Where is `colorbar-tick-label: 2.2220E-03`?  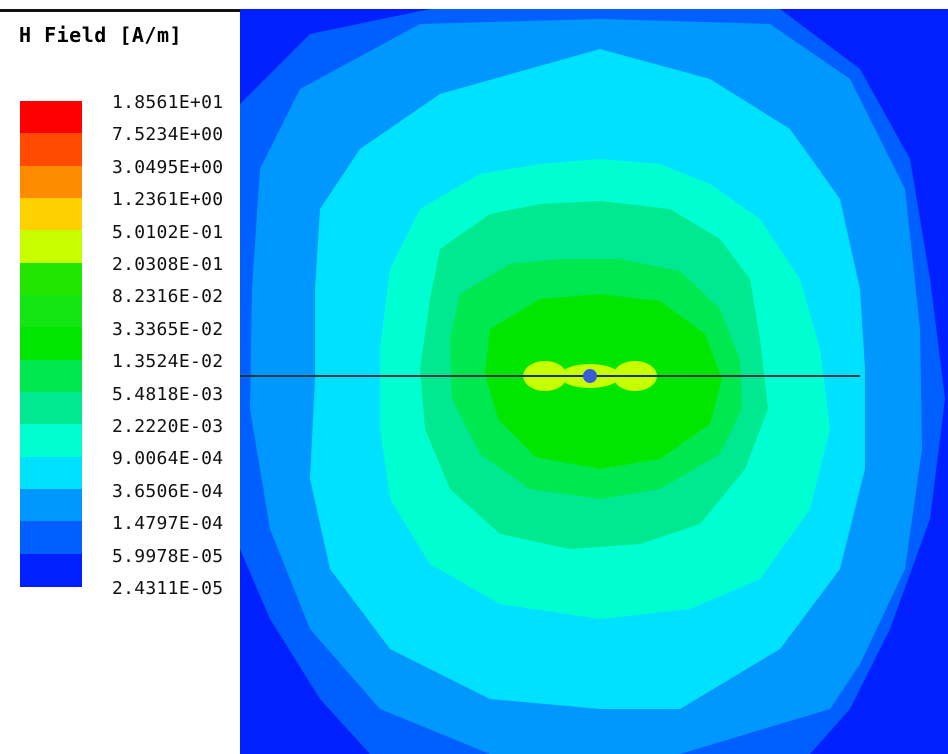 colorbar-tick-label: 2.2220E-03 is located at coordinates (168, 426).